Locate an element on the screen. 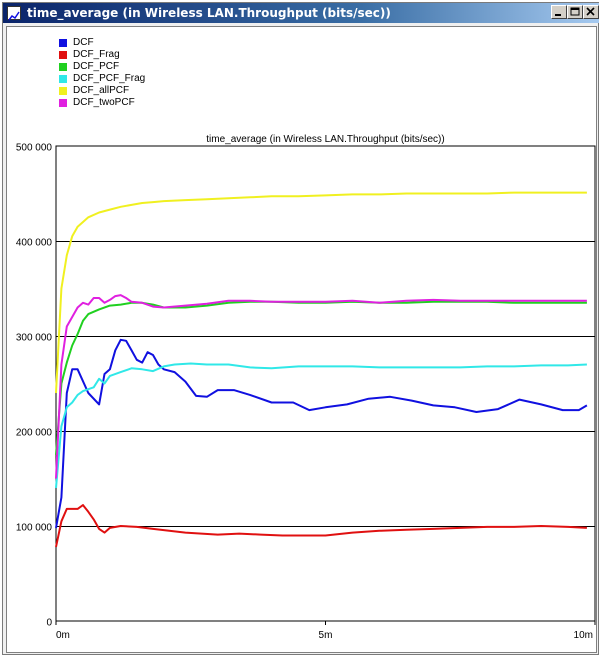 Image resolution: width=599 pixels, height=657 pixels. y-tick-label: 300 000 is located at coordinates (34, 338).